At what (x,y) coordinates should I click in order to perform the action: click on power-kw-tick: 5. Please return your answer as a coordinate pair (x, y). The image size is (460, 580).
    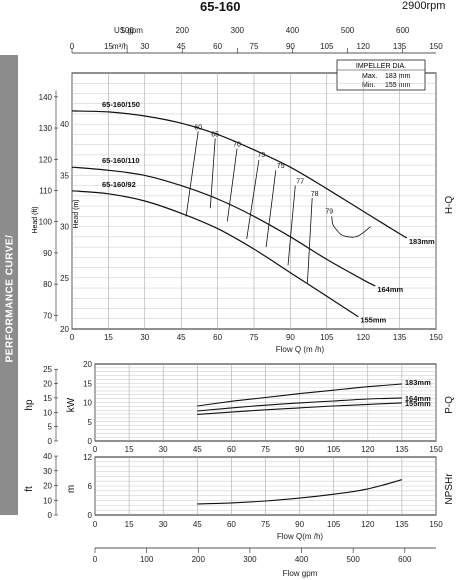
    Looking at the image, I should click on (90, 422).